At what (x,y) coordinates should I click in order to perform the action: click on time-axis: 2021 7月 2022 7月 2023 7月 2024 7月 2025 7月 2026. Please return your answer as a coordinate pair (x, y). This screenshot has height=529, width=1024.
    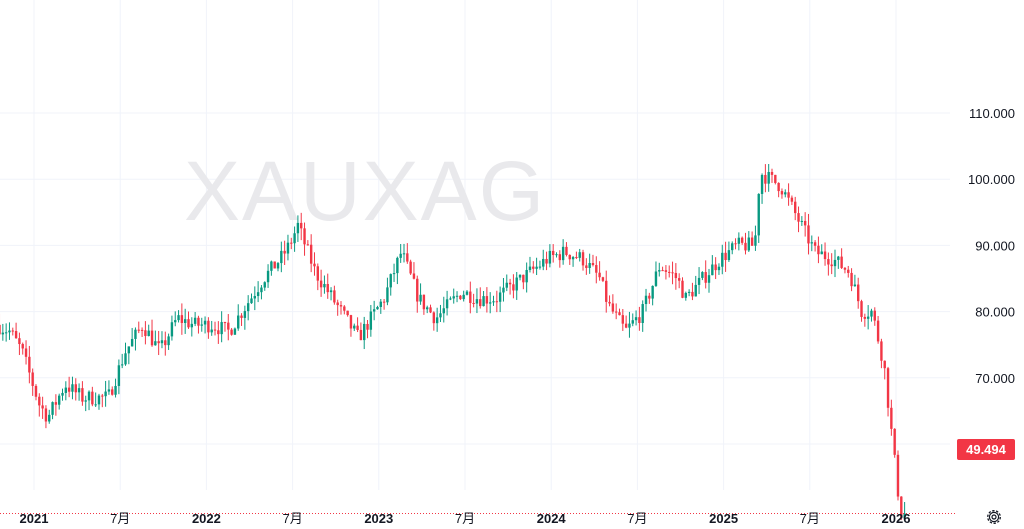
    Looking at the image, I should click on (465, 518).